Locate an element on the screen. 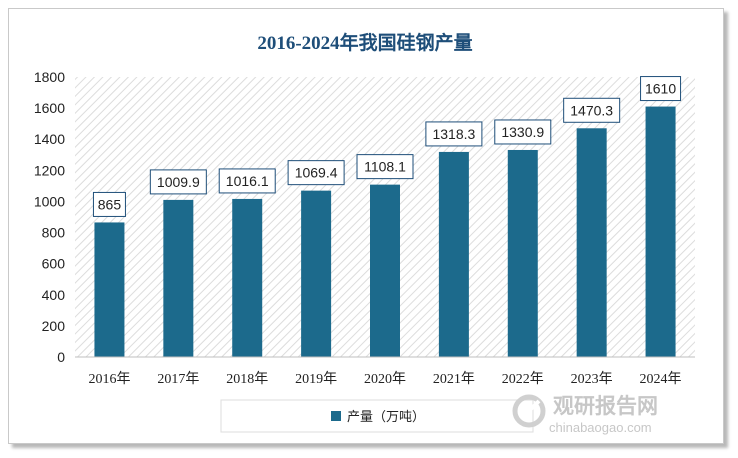 This screenshot has height=458, width=738. y-axis: 0 200 400 600 800 1000 1200 1400 1600 1800 is located at coordinates (49, 217).